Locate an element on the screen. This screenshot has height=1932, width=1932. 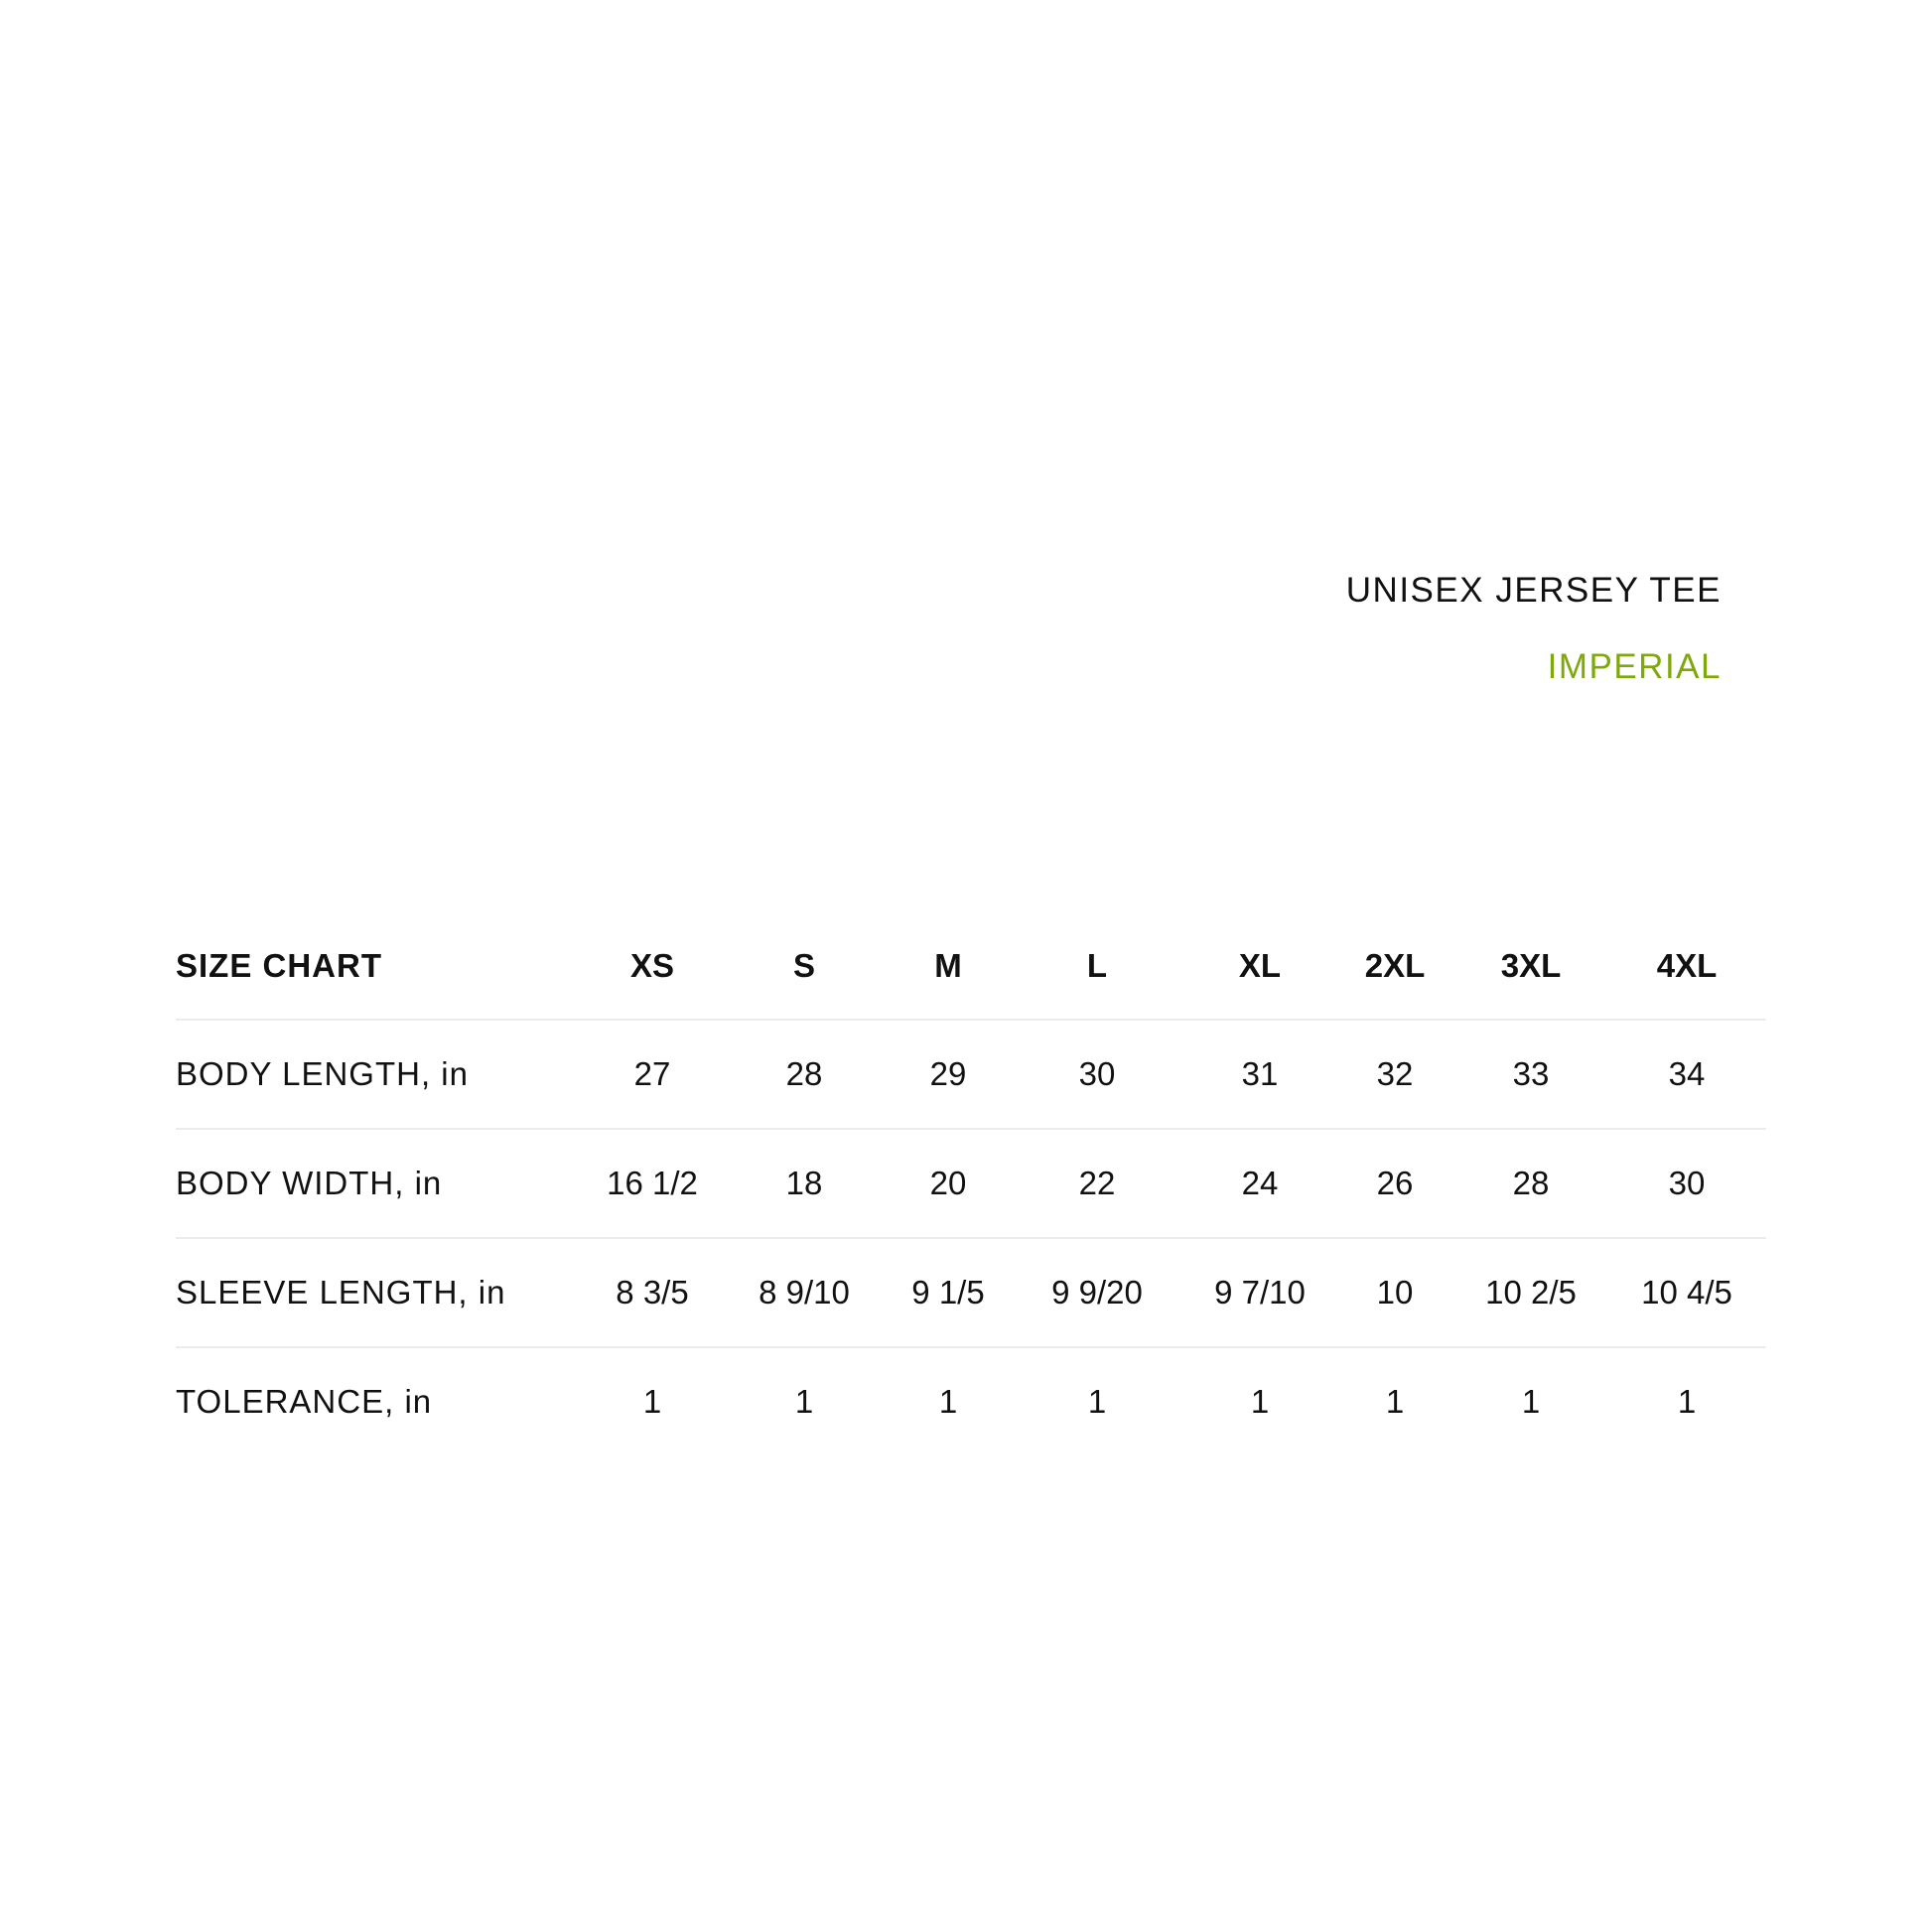
size-header: 3XL is located at coordinates (1531, 966).